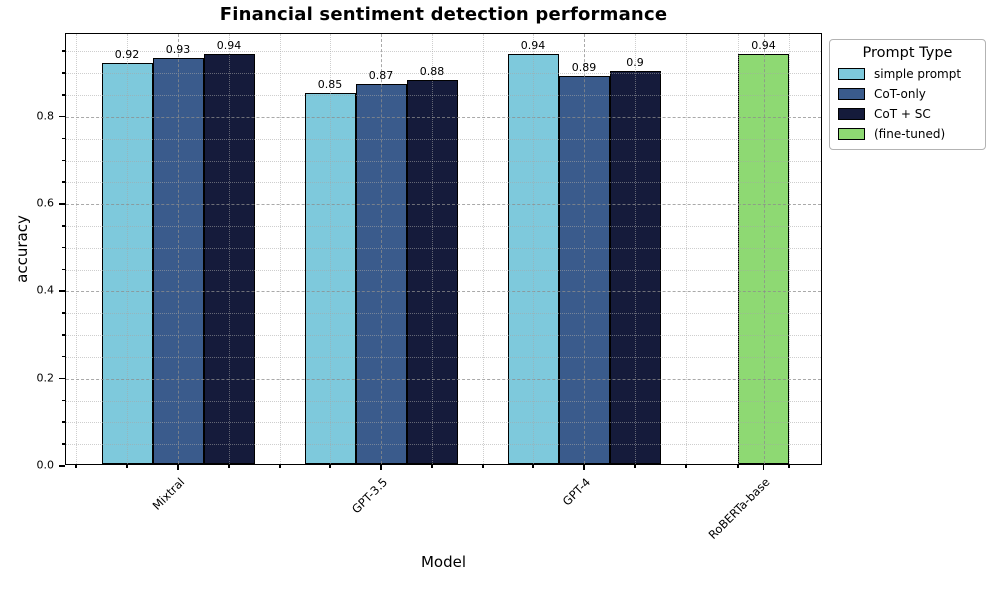  I want to click on y-tick-label: 0.8, so click(45, 116).